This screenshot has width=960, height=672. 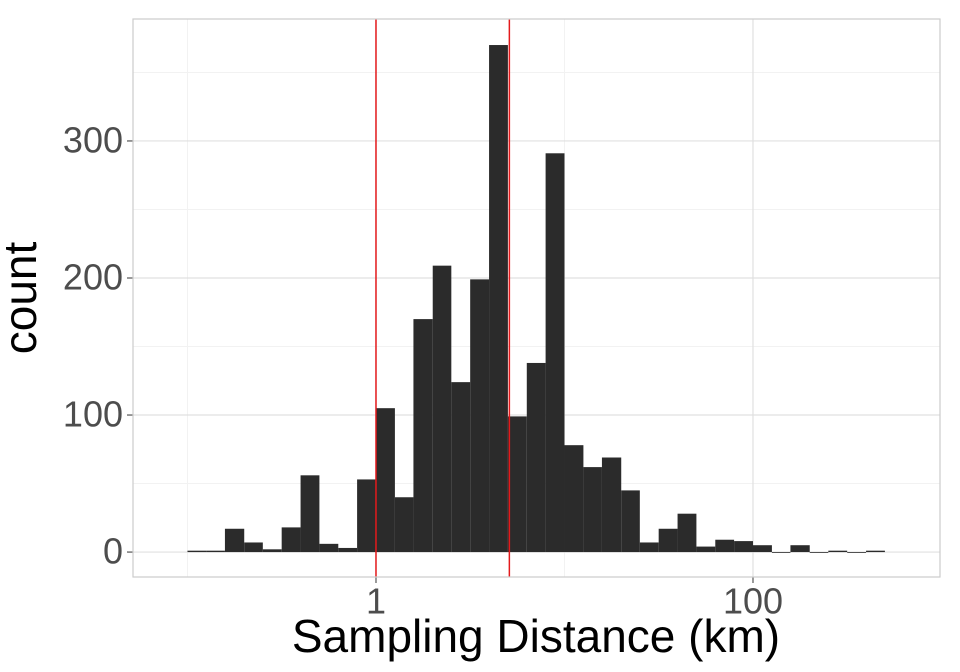 What do you see at coordinates (23, 298) in the screenshot?
I see `y-axis-title: count` at bounding box center [23, 298].